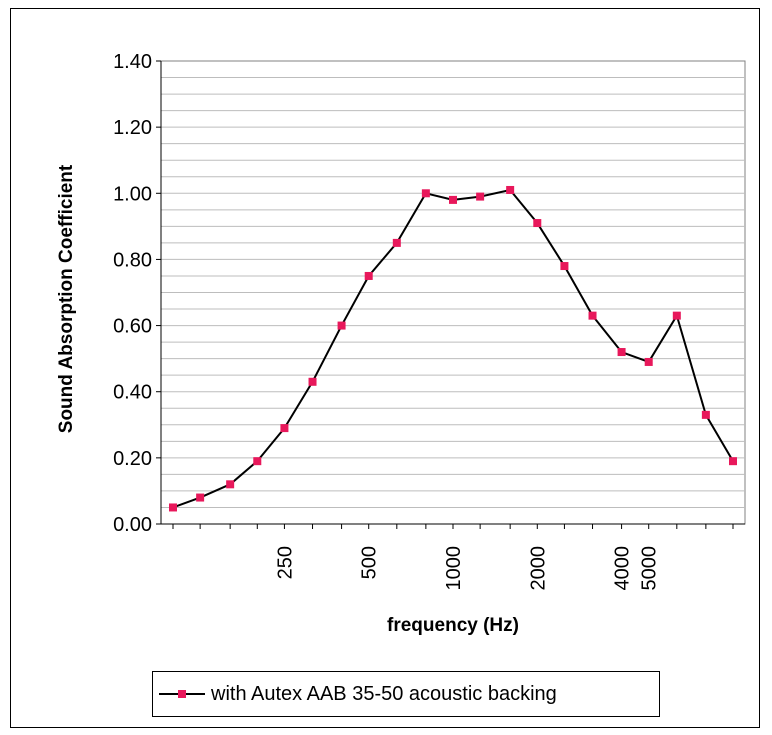 The image size is (772, 735). I want to click on y-tick-label: 0.00, so click(132, 525).